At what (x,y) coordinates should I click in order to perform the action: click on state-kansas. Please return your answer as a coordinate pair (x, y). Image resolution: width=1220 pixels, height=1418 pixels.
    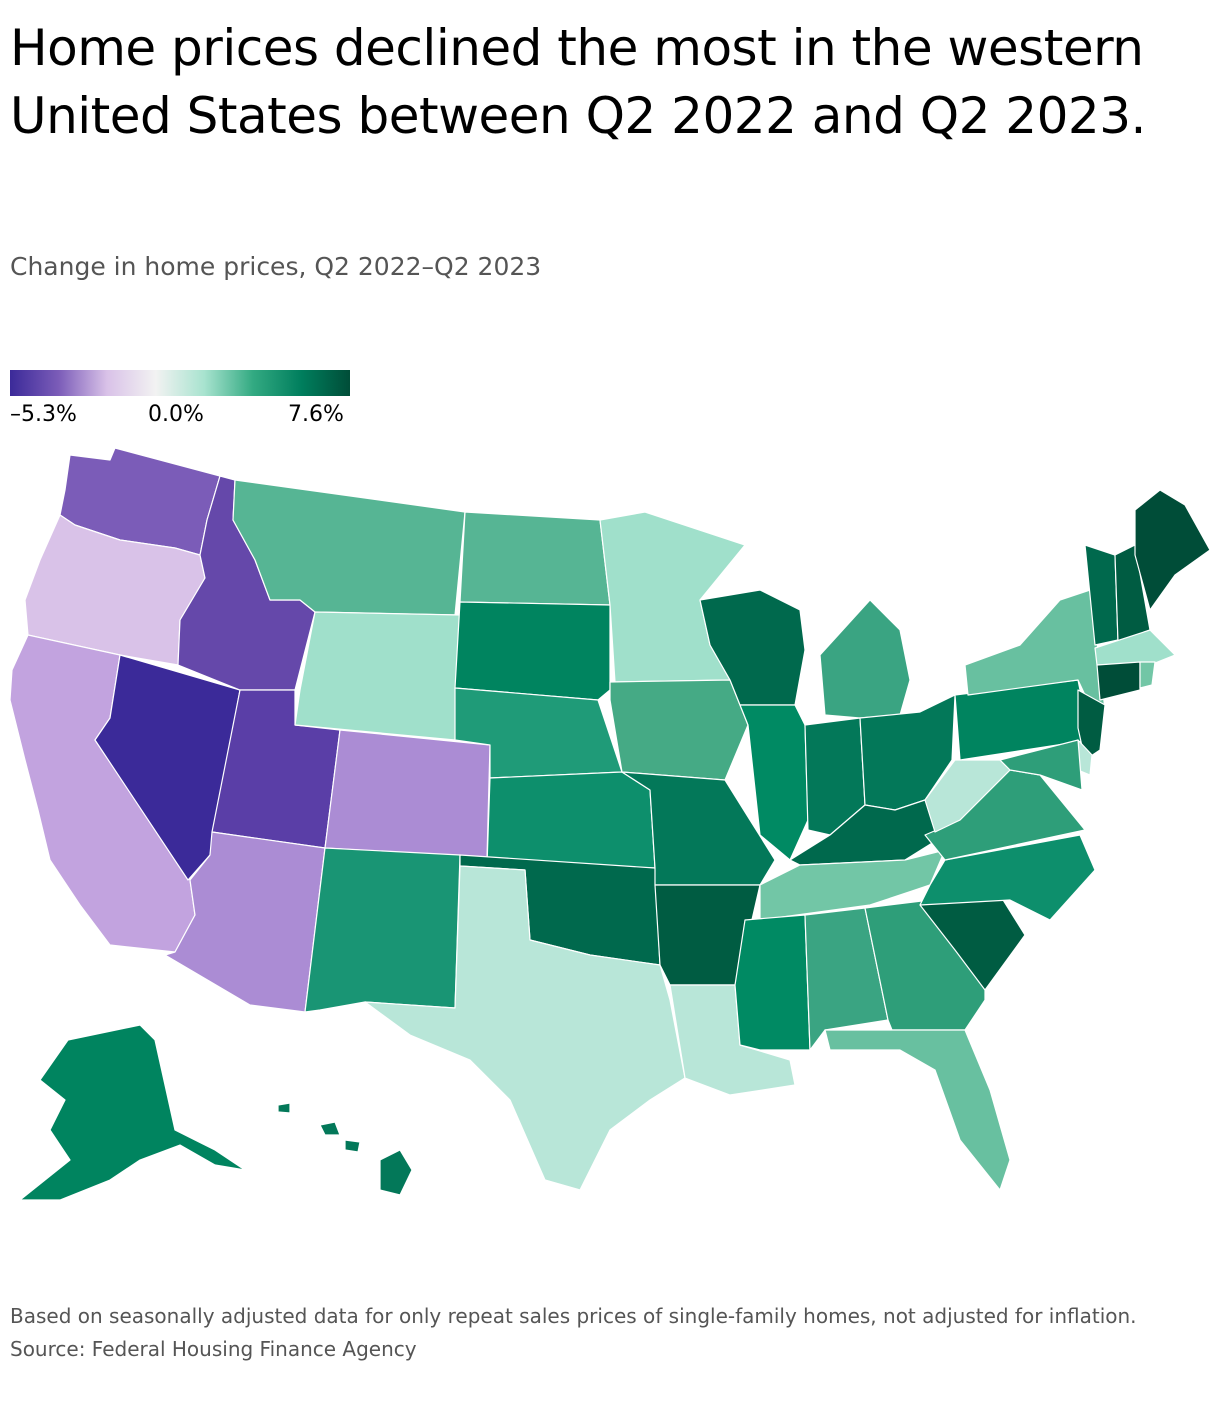
    Looking at the image, I should click on (571, 820).